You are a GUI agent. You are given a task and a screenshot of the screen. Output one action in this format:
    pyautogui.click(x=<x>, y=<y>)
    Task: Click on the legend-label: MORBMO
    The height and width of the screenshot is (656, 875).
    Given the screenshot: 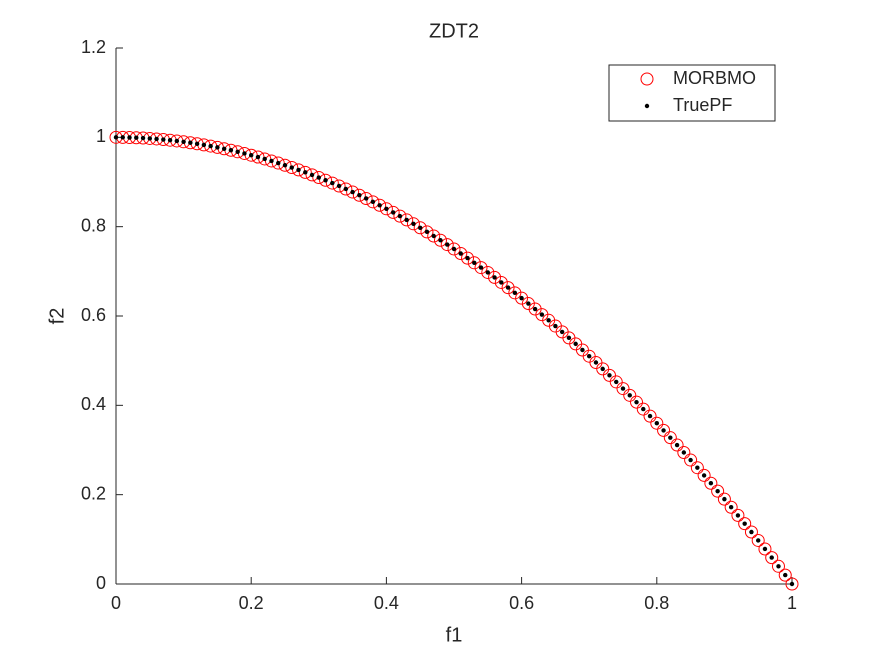 What is the action you would take?
    pyautogui.click(x=714, y=78)
    